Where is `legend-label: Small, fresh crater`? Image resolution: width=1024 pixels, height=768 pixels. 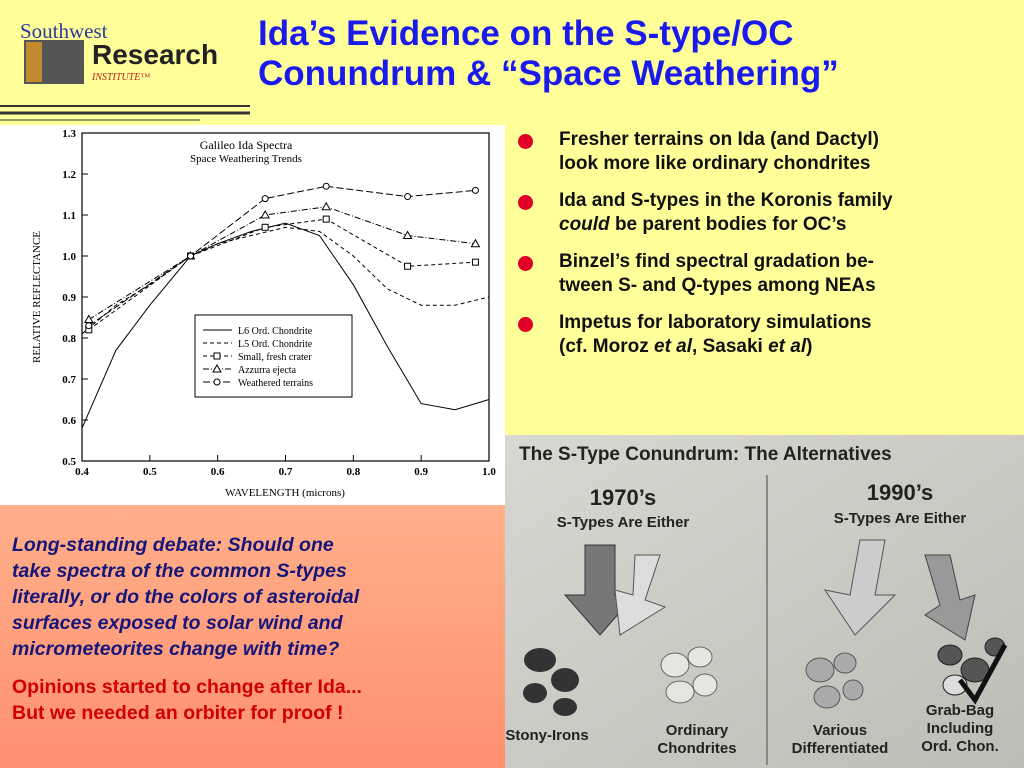 legend-label: Small, fresh crater is located at coordinates (275, 357).